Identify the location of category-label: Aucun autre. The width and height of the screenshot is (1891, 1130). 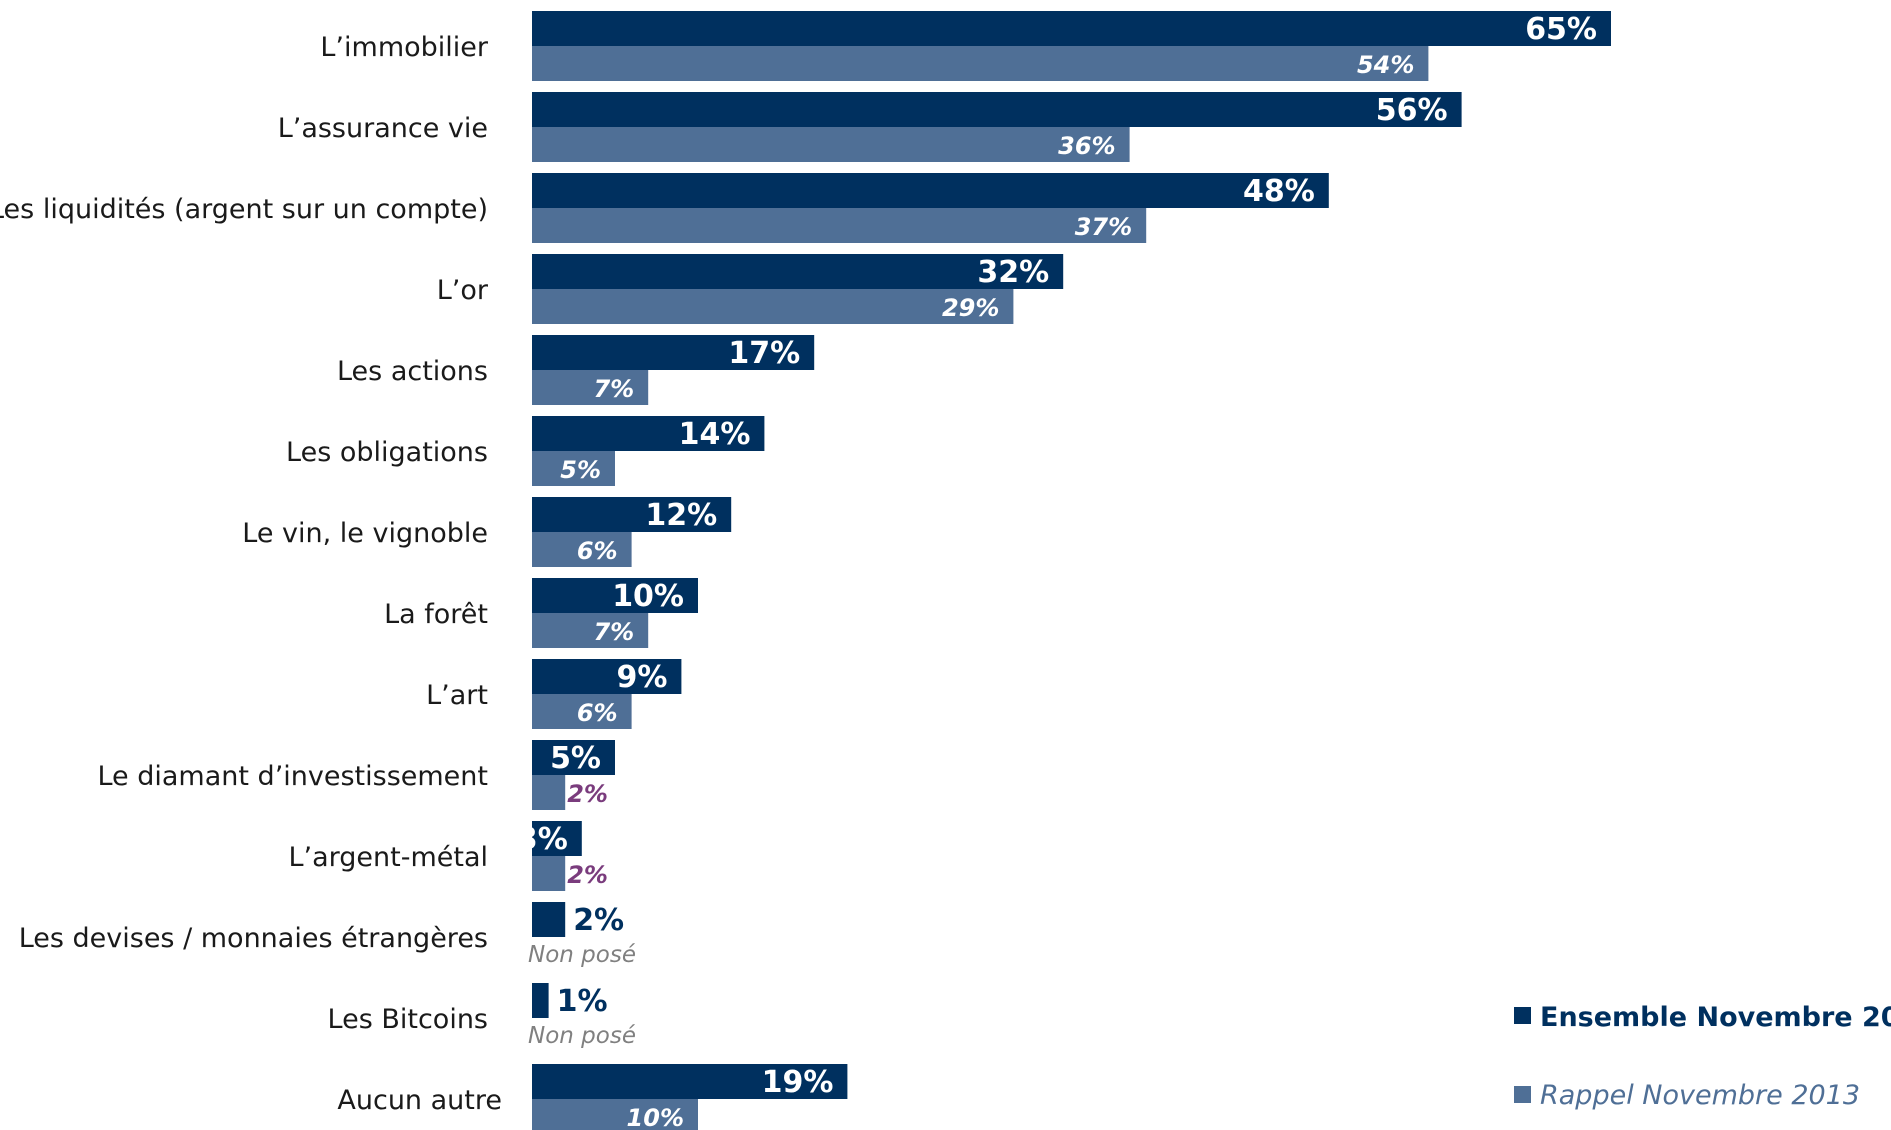
(419, 1100).